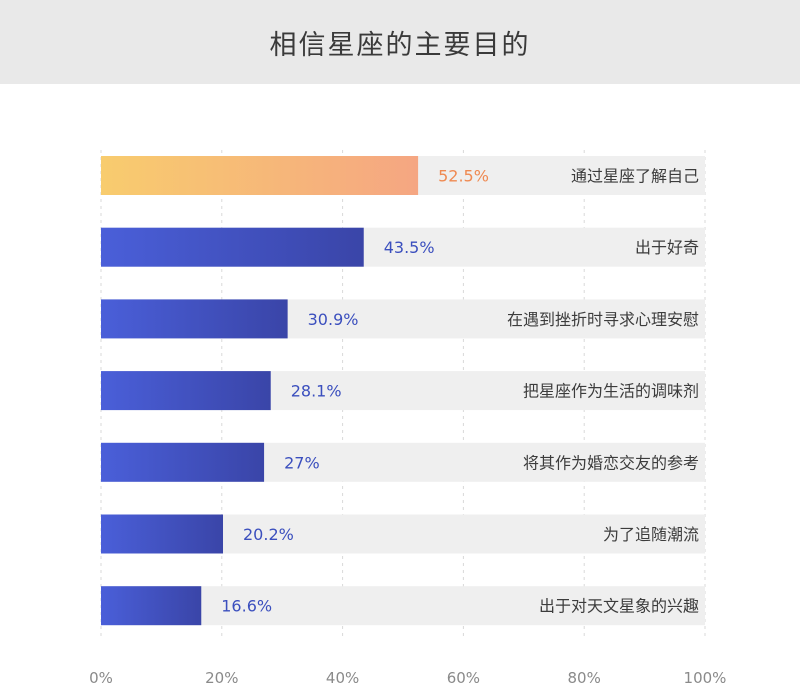  Describe the element at coordinates (333, 319) in the screenshot. I see `bar-value-label: 30.9%` at that location.